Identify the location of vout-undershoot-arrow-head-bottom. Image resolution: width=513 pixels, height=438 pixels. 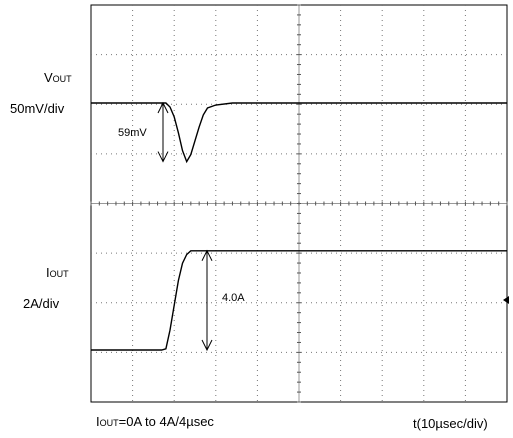
(163, 157).